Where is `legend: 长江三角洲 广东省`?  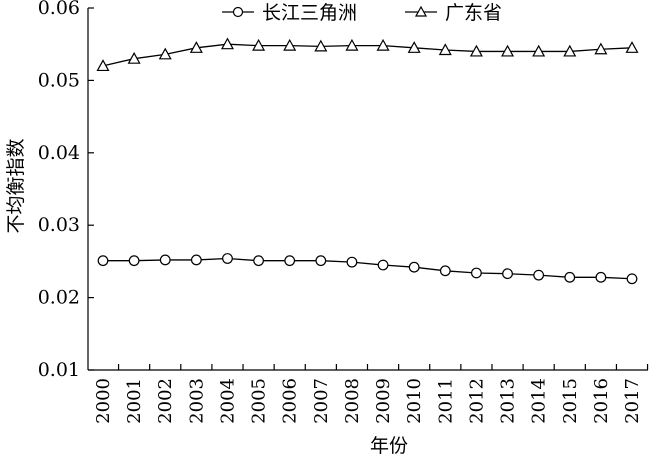
legend: 长江三角洲 广东省 is located at coordinates (362, 13).